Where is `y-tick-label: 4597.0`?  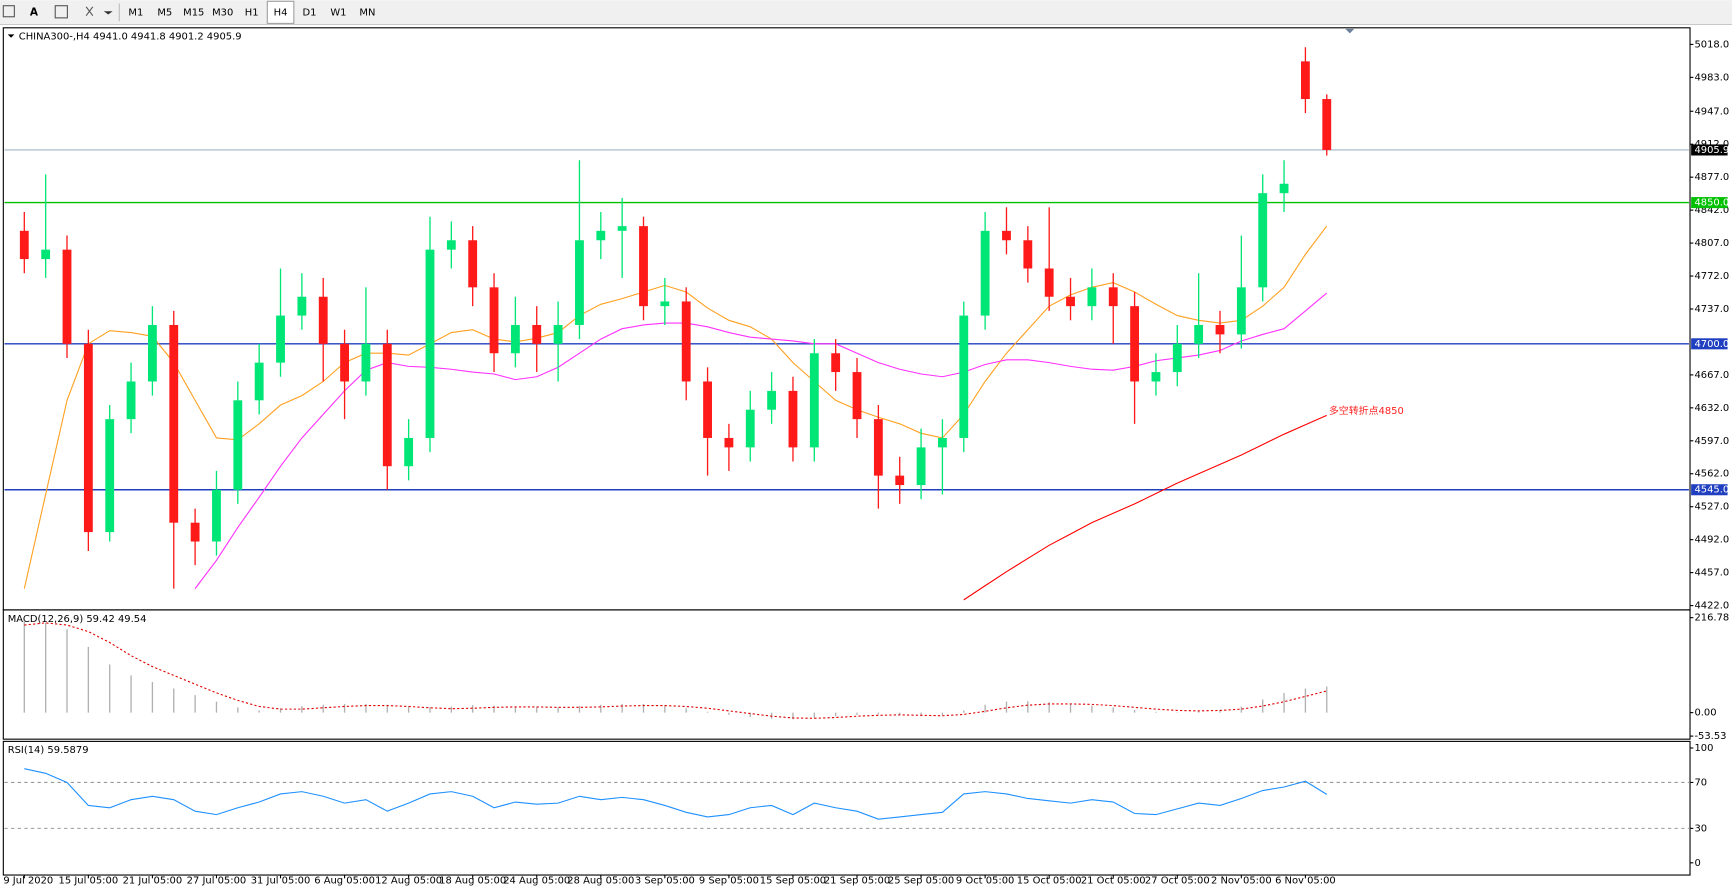
y-tick-label: 4597.0 is located at coordinates (1711, 441).